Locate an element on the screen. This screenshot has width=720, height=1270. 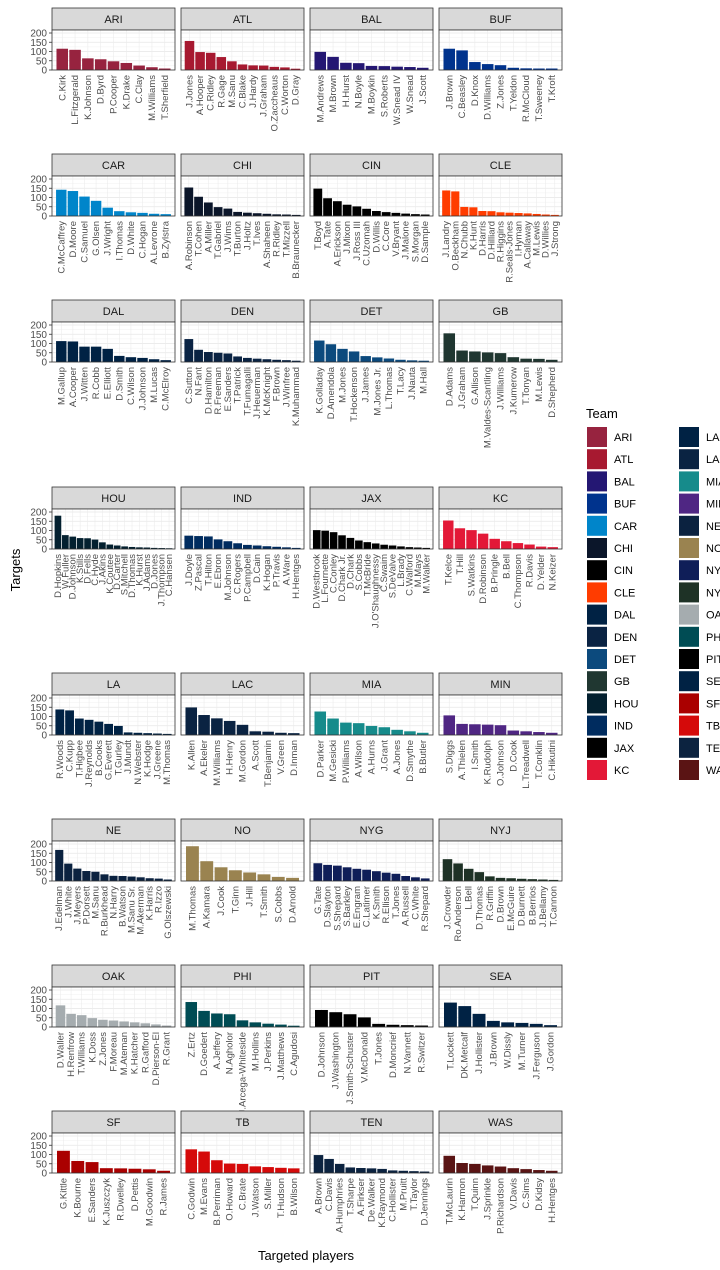
player-tick-label: M.Gallup is located at coordinates (61, 386).